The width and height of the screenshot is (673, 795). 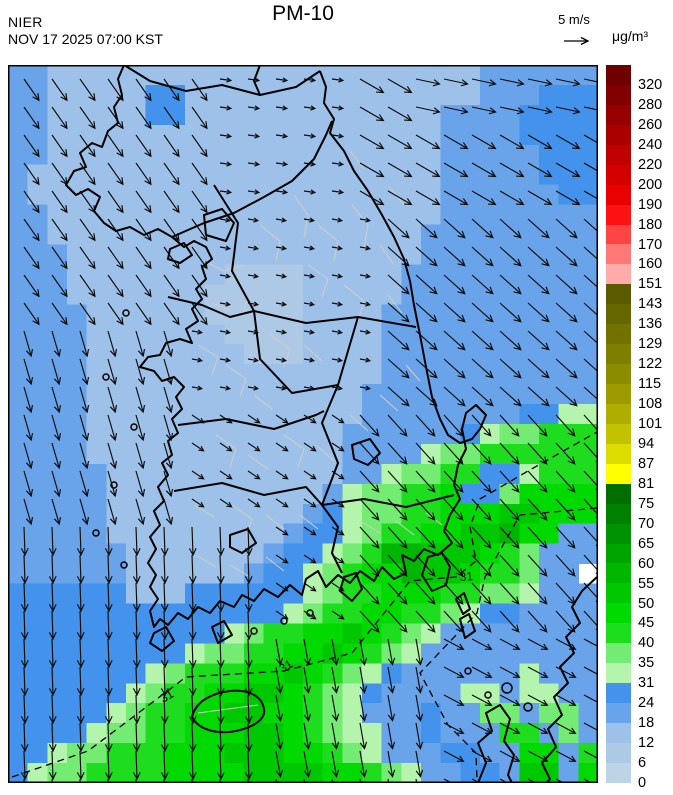 I want to click on colorbar-label: 60, so click(x=646, y=563).